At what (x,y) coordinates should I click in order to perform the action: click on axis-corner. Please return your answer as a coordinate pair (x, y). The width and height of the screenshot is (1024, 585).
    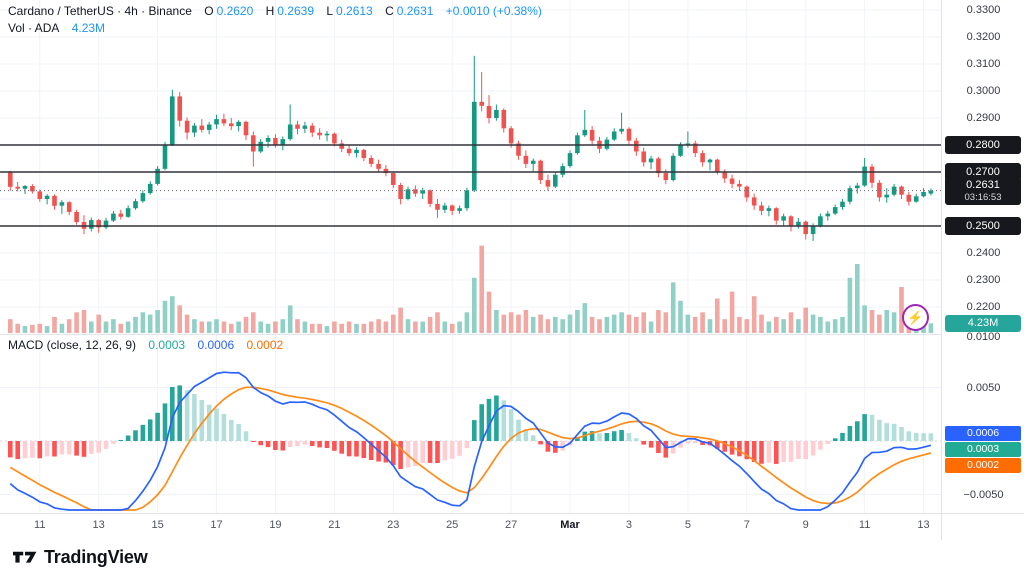
    Looking at the image, I should click on (982, 526).